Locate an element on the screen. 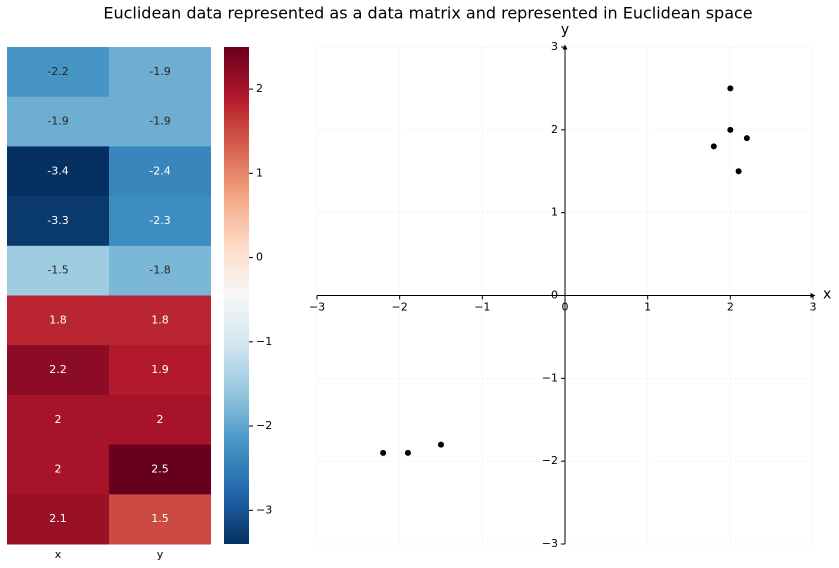  cell-label: -1.8 is located at coordinates (159, 270).